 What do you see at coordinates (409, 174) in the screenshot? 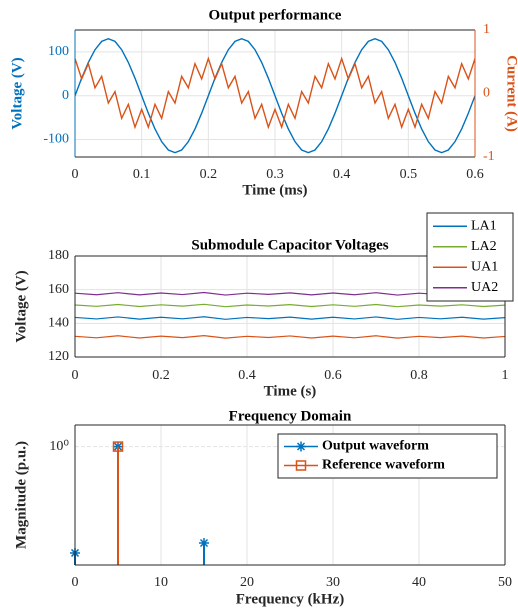
I see `x-tick-label: 0.5` at bounding box center [409, 174].